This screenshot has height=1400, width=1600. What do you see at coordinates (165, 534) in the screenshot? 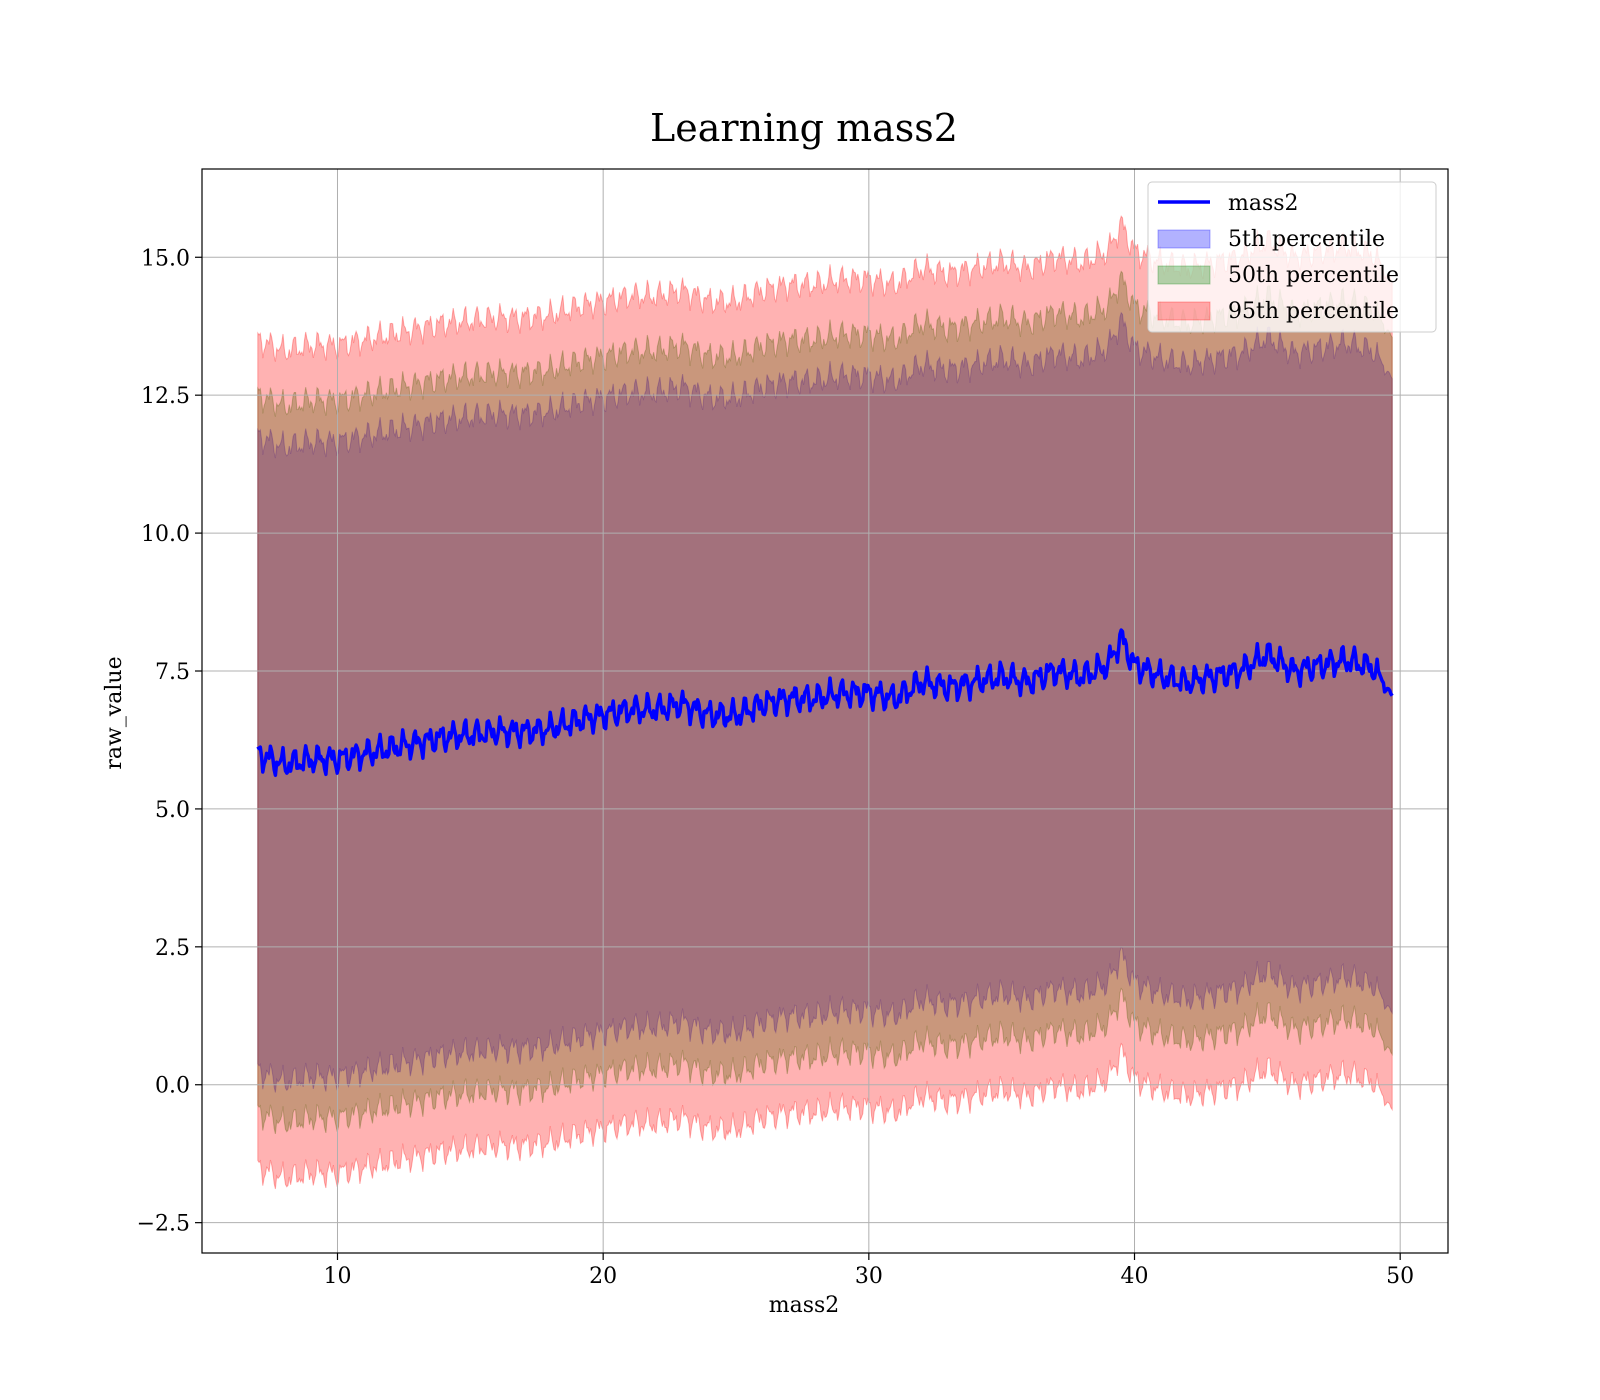
I see `y-tick-label: 10.0` at bounding box center [165, 534].